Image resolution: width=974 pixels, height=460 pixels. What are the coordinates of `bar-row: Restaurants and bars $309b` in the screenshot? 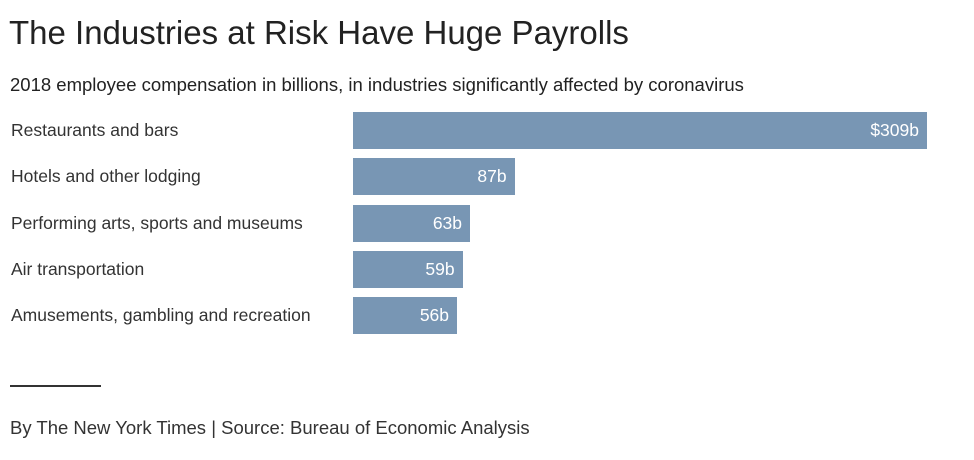 It's located at (487, 130).